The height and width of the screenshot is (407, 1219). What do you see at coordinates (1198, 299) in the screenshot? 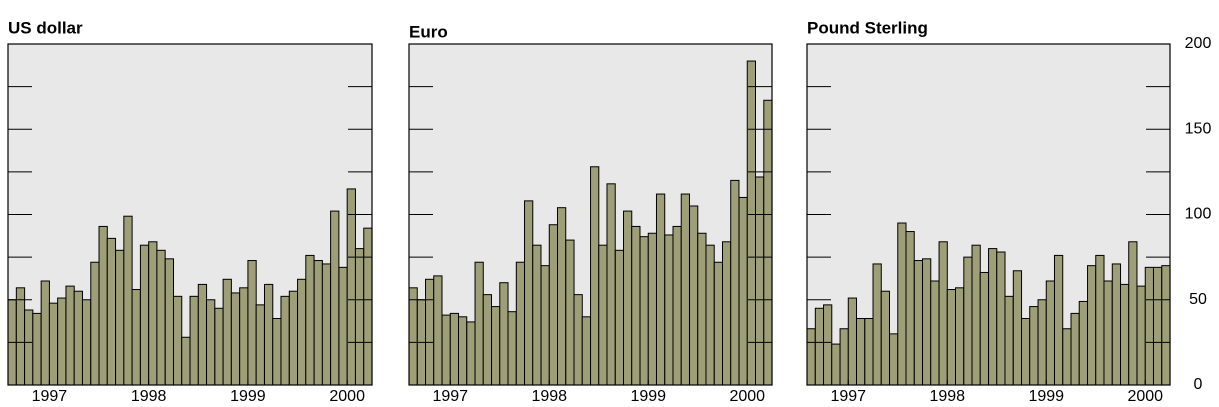
I see `y-tick-label: 50` at bounding box center [1198, 299].